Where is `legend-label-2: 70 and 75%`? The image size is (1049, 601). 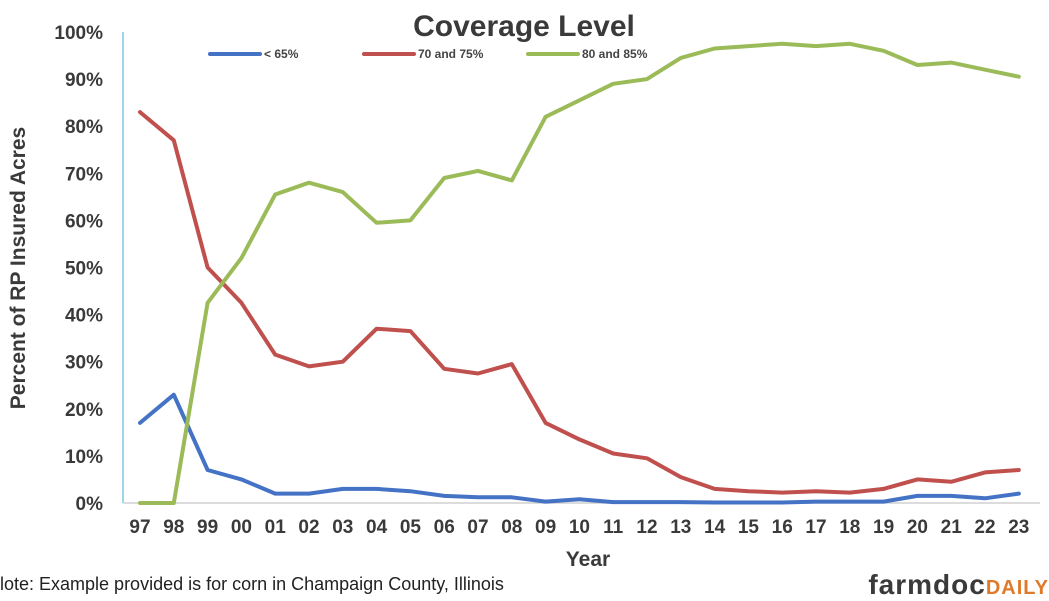 legend-label-2: 70 and 75% is located at coordinates (451, 54).